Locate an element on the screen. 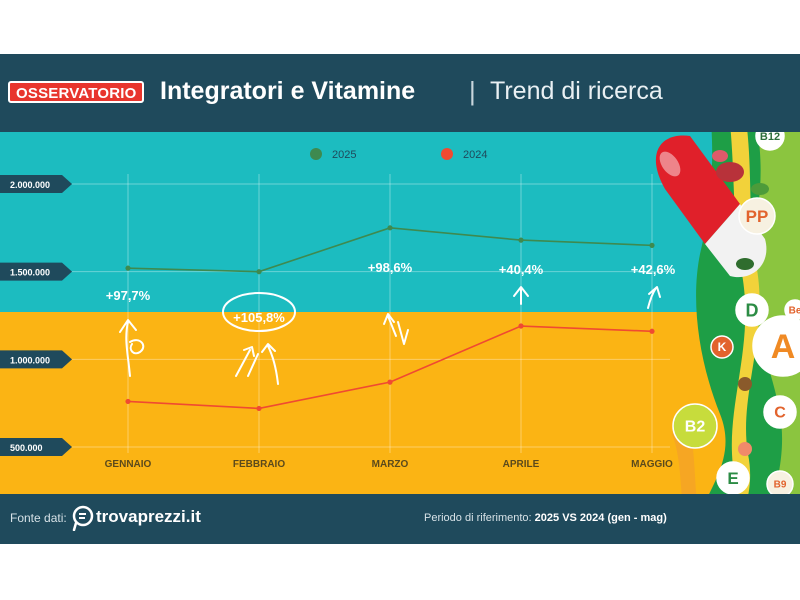  x-tick-label: FEBBRAIO is located at coordinates (259, 464).